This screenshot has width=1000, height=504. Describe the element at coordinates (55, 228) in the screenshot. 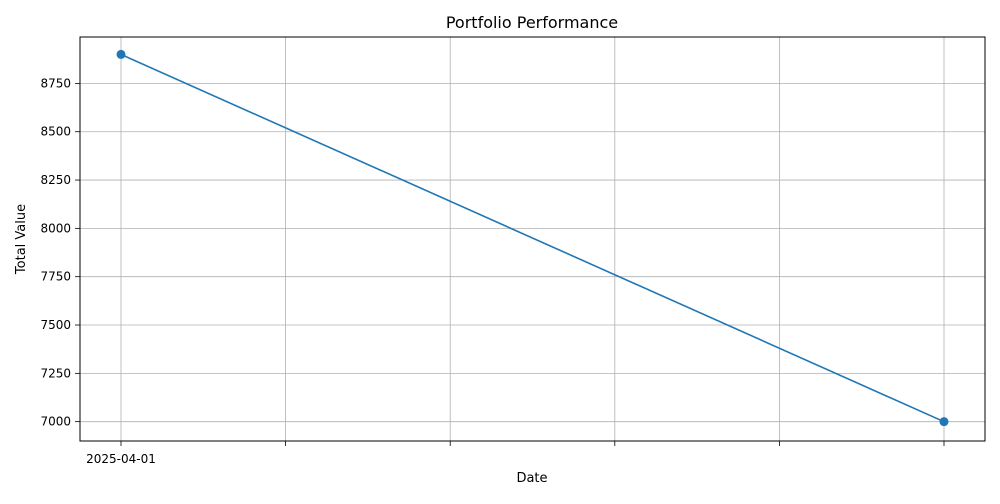

I see `y-tick-label: 8000` at that location.